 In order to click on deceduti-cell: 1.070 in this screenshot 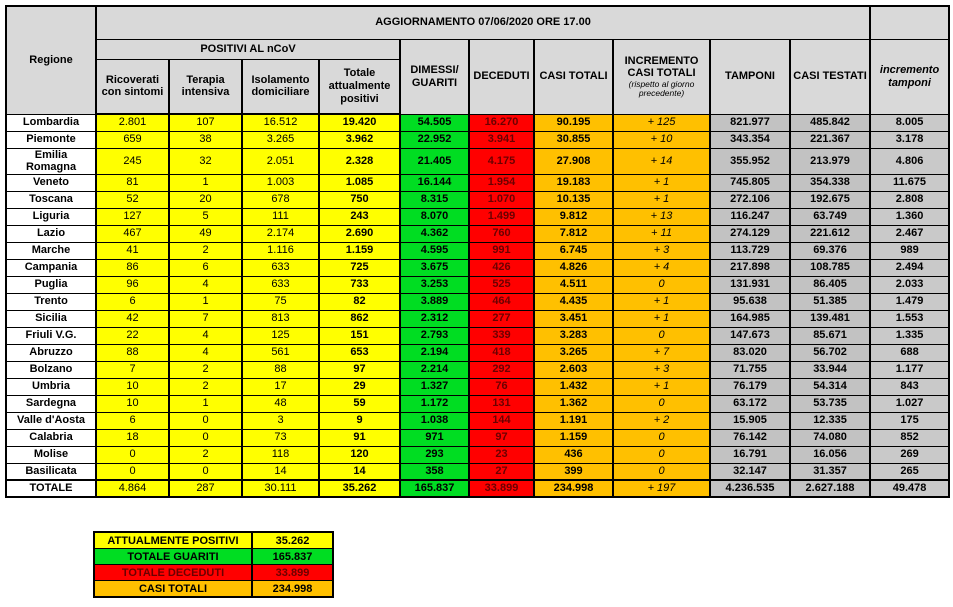, I will do `click(501, 199)`.